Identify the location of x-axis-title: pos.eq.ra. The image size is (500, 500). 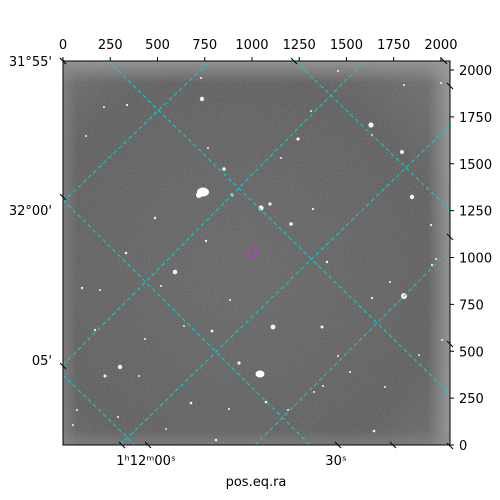
(256, 482).